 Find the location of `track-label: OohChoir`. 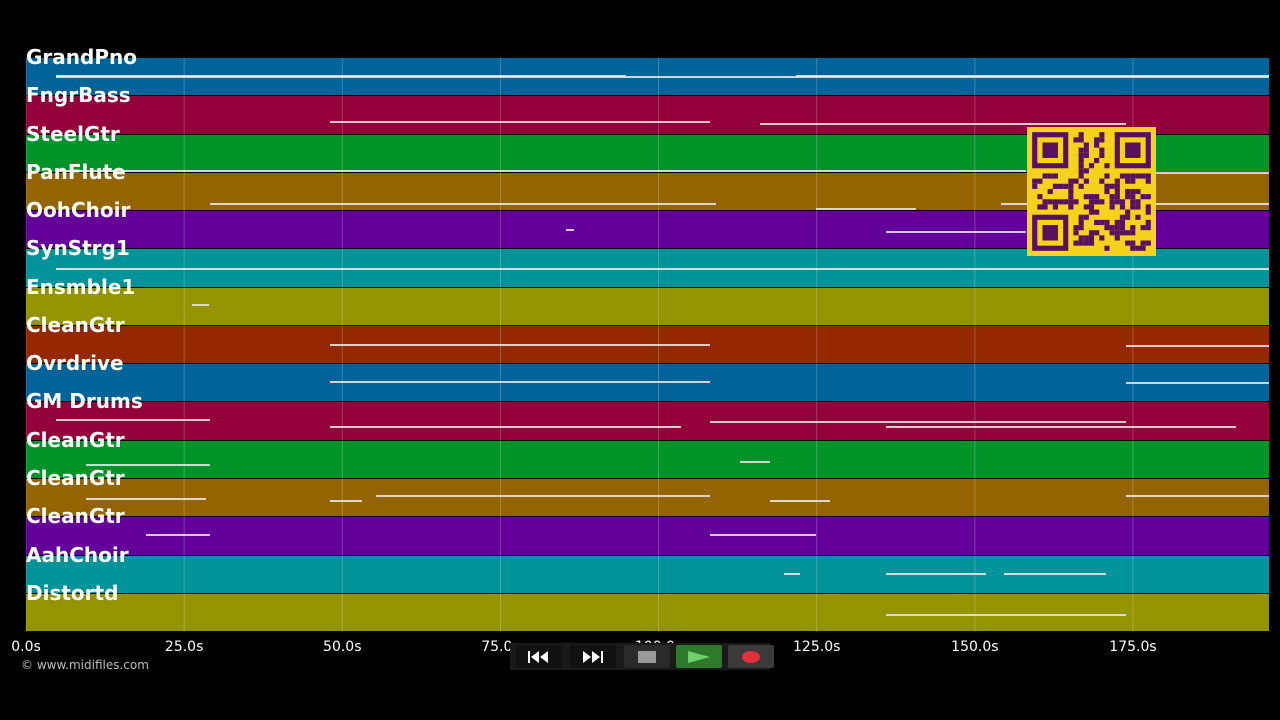

track-label: OohChoir is located at coordinates (78, 210).